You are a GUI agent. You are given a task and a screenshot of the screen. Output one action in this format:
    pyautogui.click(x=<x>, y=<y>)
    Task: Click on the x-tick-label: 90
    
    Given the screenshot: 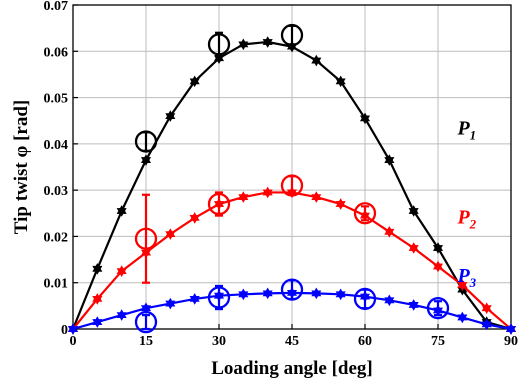 What is the action you would take?
    pyautogui.click(x=511, y=341)
    